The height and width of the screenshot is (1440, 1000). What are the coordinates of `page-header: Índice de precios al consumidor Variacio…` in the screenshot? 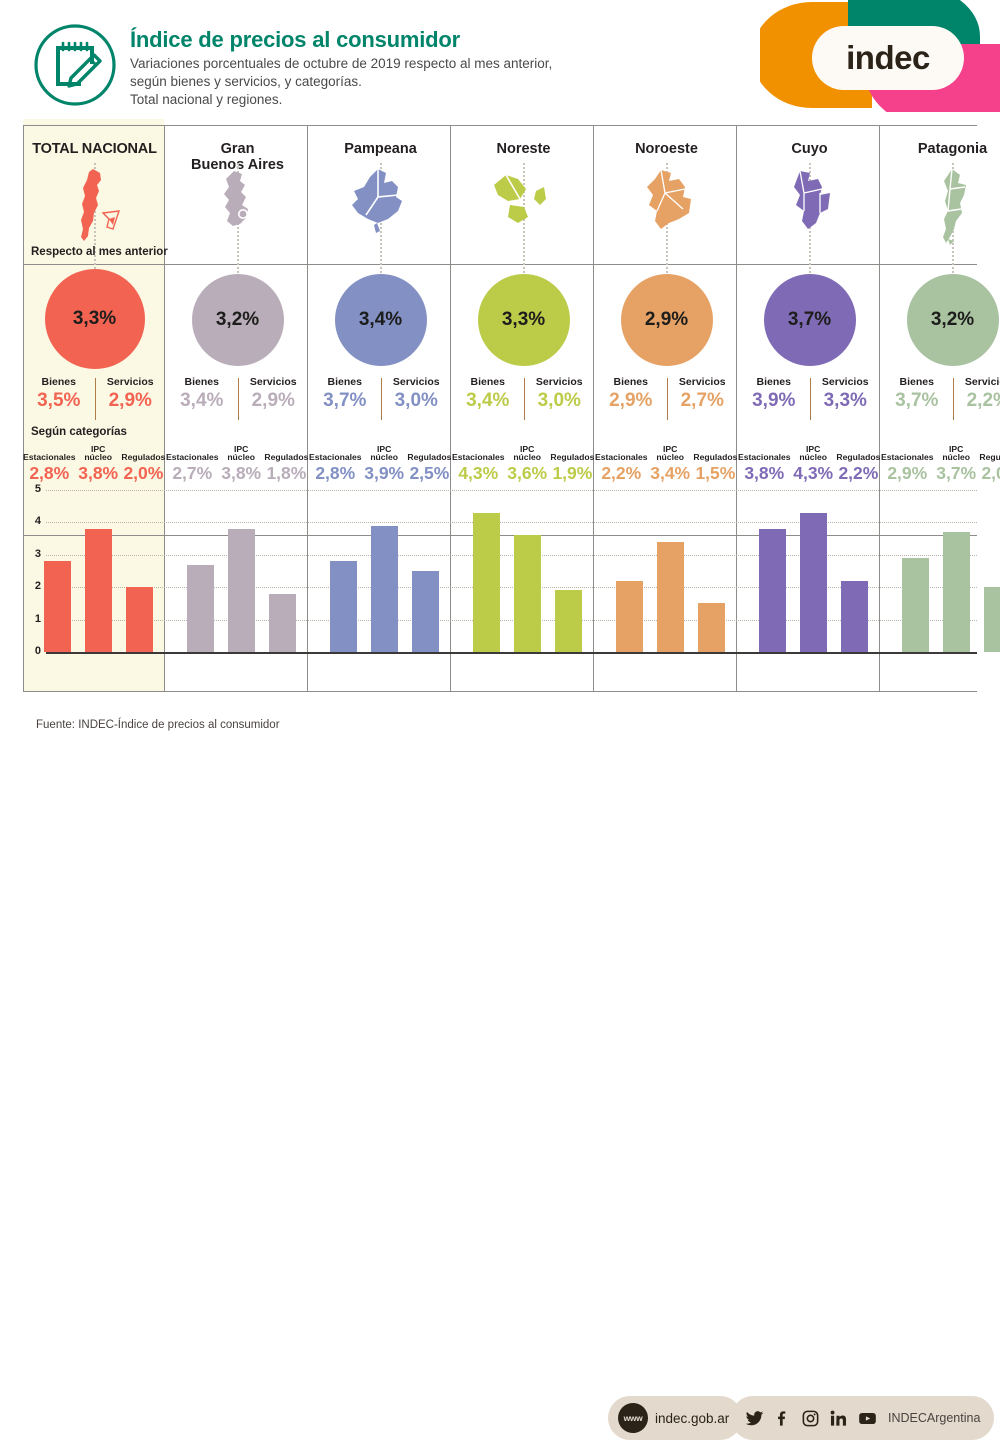 It's located at (500, 59).